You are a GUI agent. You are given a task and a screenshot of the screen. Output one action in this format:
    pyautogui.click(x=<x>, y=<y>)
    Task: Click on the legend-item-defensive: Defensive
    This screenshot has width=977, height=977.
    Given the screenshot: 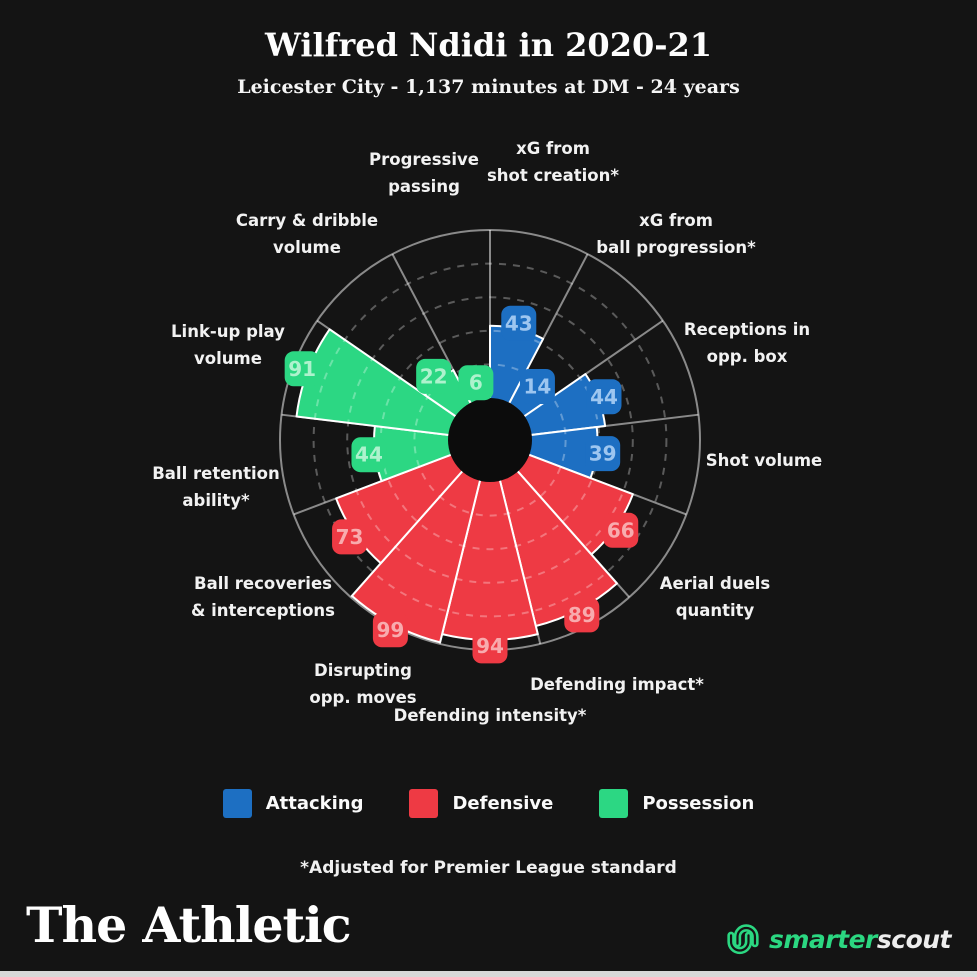 What is the action you would take?
    pyautogui.click(x=481, y=803)
    